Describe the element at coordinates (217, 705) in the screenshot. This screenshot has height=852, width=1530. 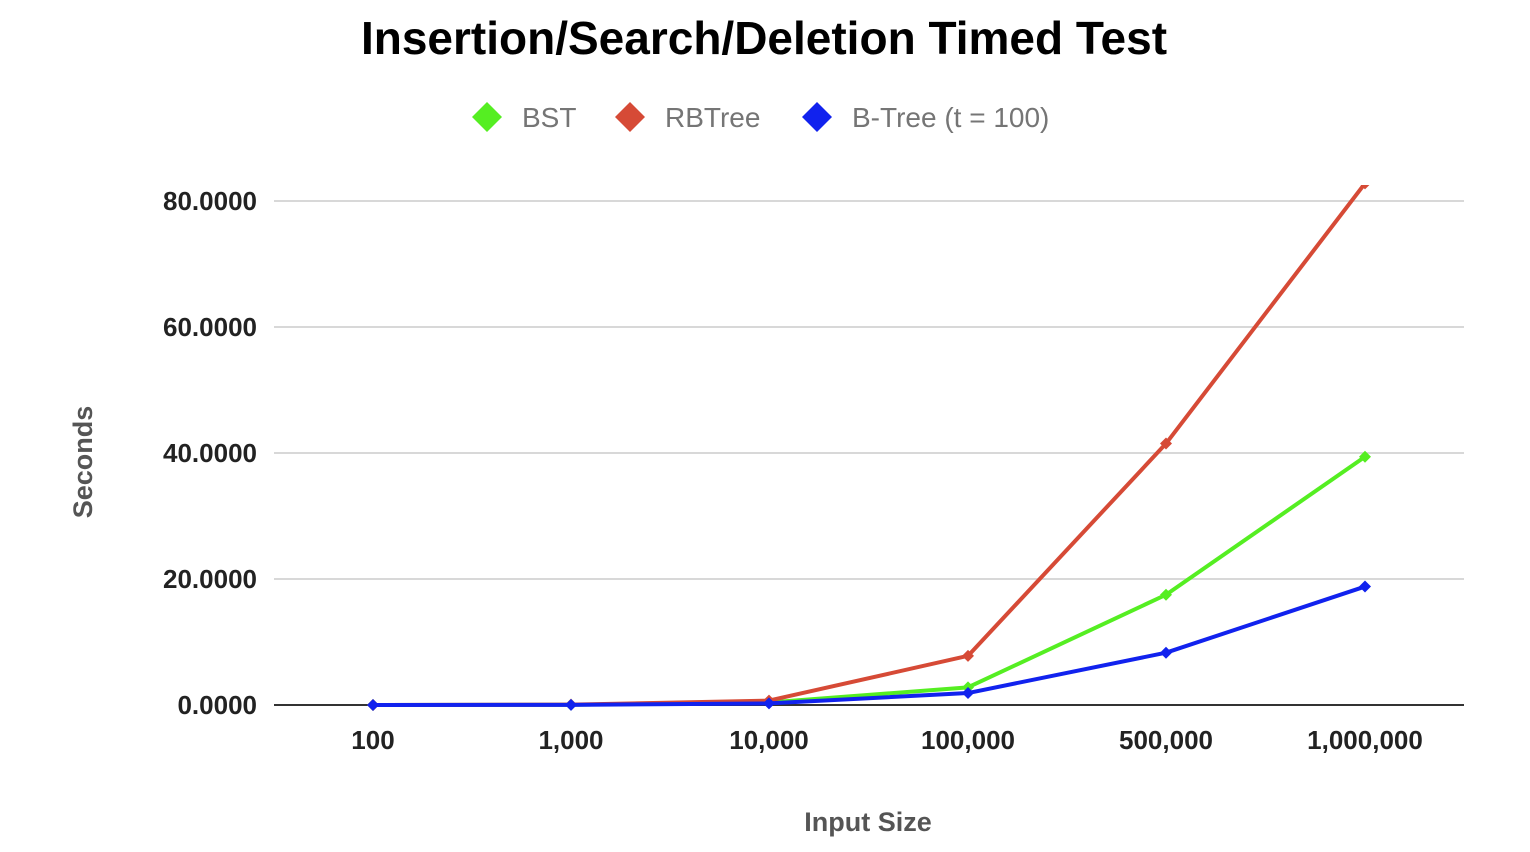
I see `y-tick-label: 0.0000` at that location.